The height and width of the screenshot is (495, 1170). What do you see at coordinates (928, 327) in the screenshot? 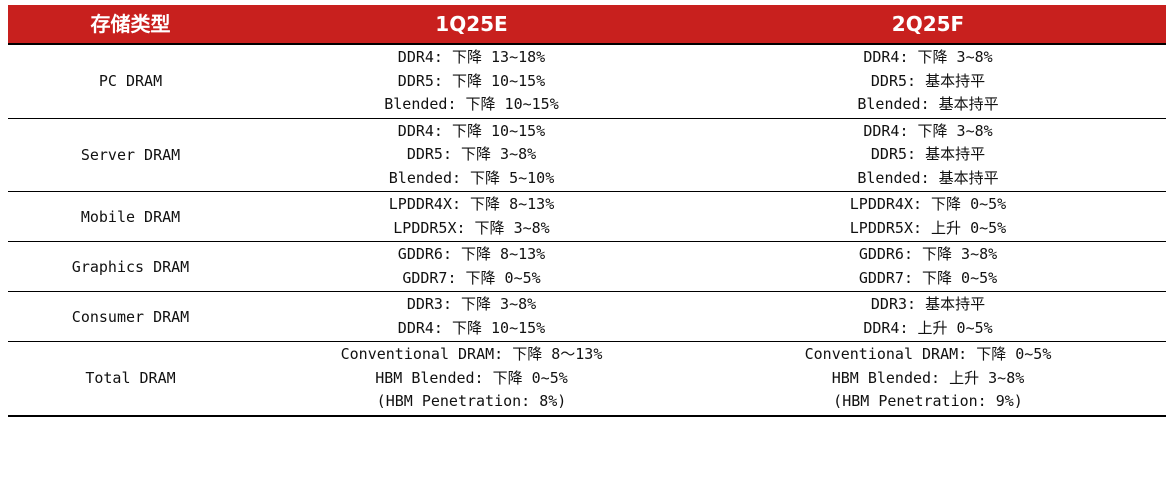
I see `q2-line: DDR4: 上升 0~5%` at bounding box center [928, 327].